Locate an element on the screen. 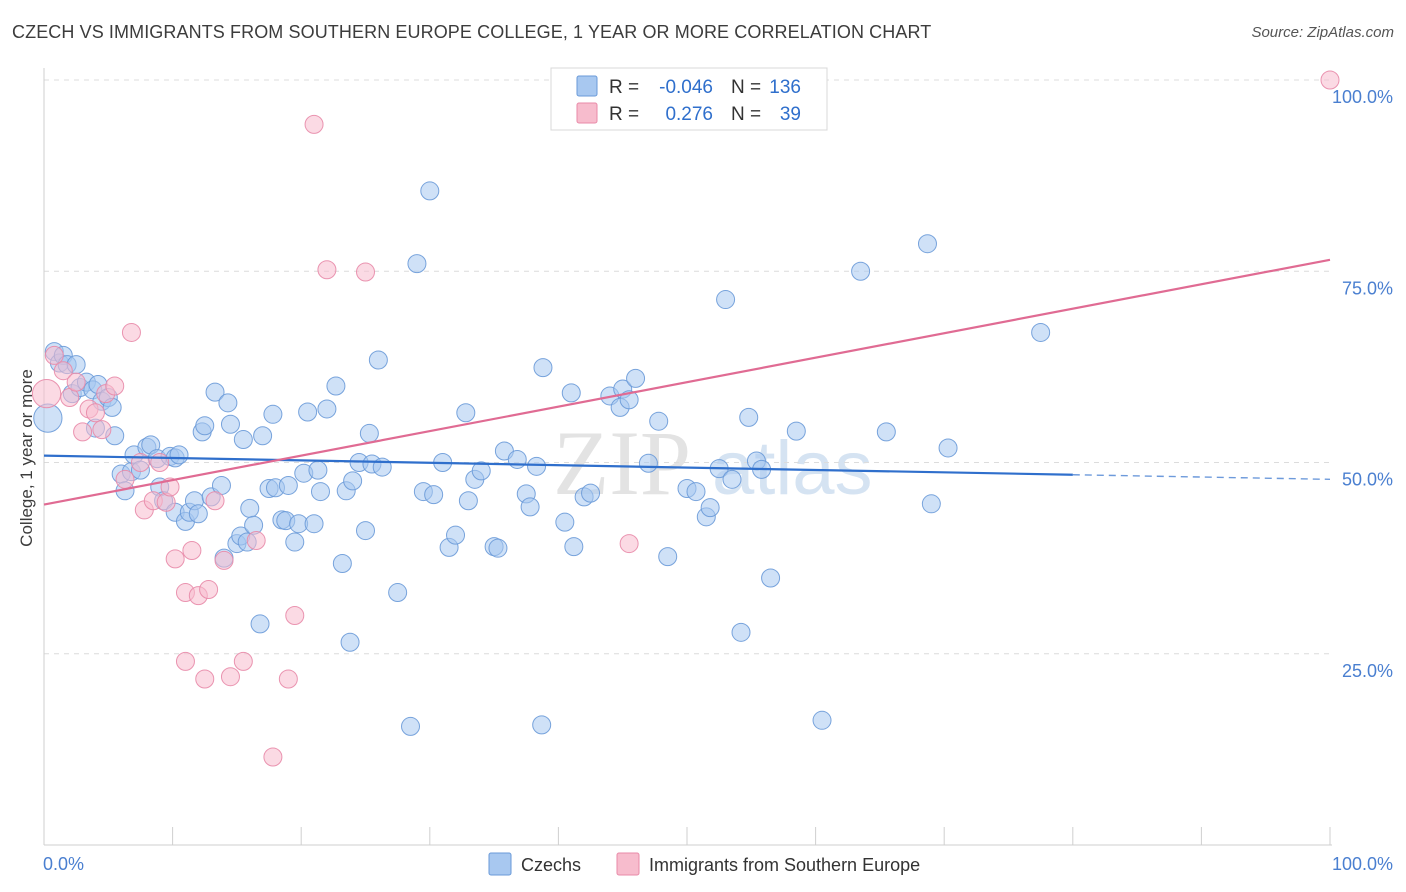 This screenshot has height=892, width=1406. legend-czechs-icon is located at coordinates (500, 864).